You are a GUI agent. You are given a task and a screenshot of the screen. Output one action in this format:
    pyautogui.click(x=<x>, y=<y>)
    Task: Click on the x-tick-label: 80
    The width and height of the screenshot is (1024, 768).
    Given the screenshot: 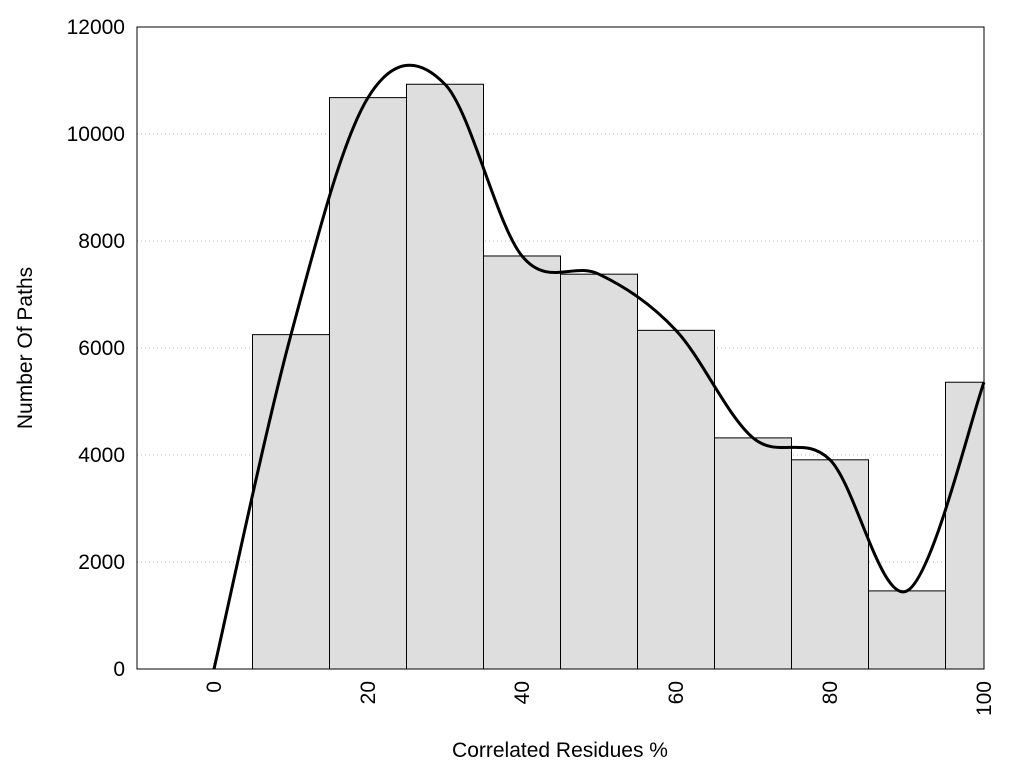 What is the action you would take?
    pyautogui.click(x=830, y=692)
    